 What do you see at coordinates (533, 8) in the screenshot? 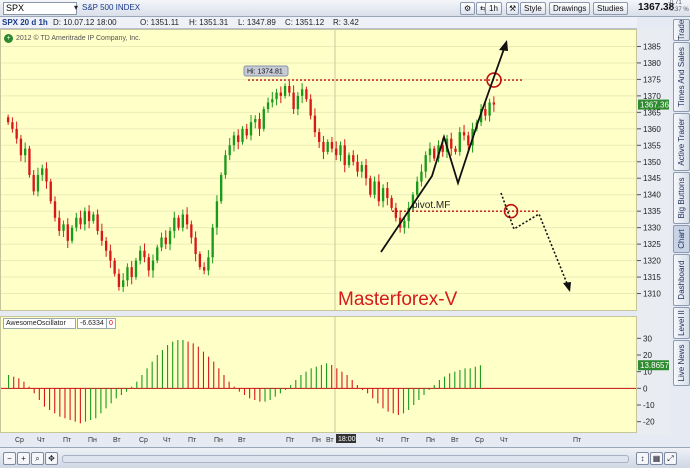
I see `style-button: Style` at bounding box center [533, 8].